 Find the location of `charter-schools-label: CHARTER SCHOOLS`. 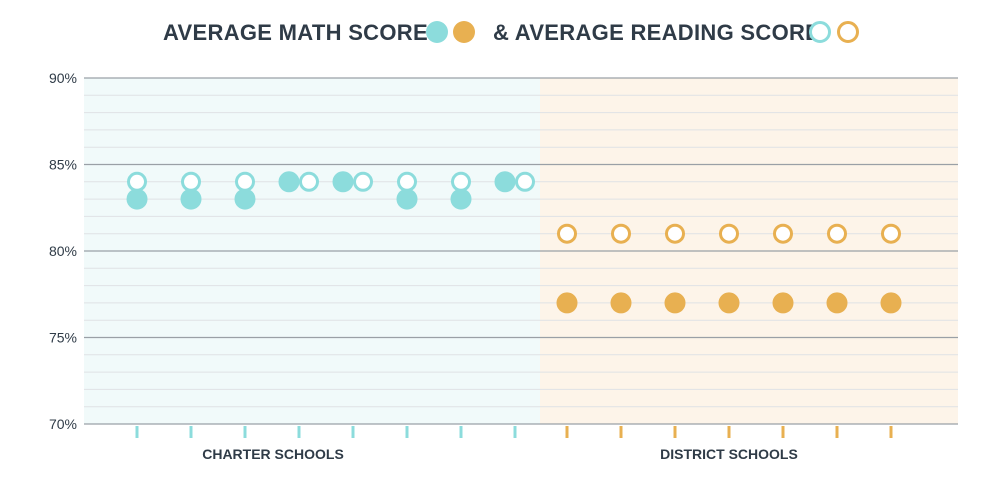

charter-schools-label: CHARTER SCHOOLS is located at coordinates (273, 454).